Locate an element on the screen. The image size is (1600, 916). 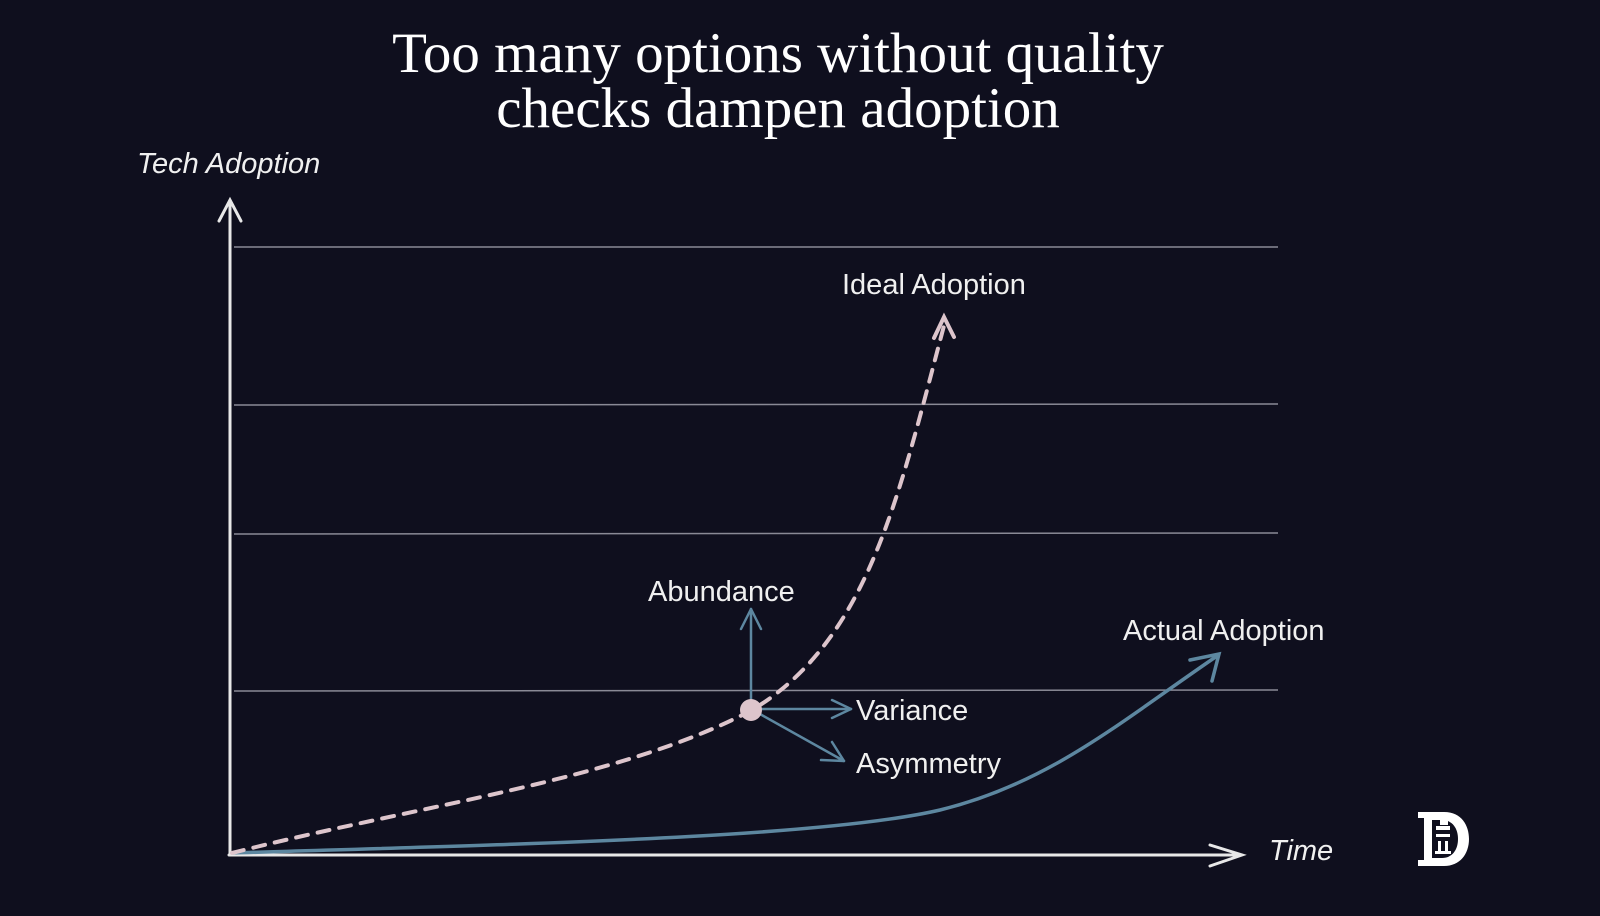
ideal-adoption-label: Ideal Adoption is located at coordinates (934, 285).